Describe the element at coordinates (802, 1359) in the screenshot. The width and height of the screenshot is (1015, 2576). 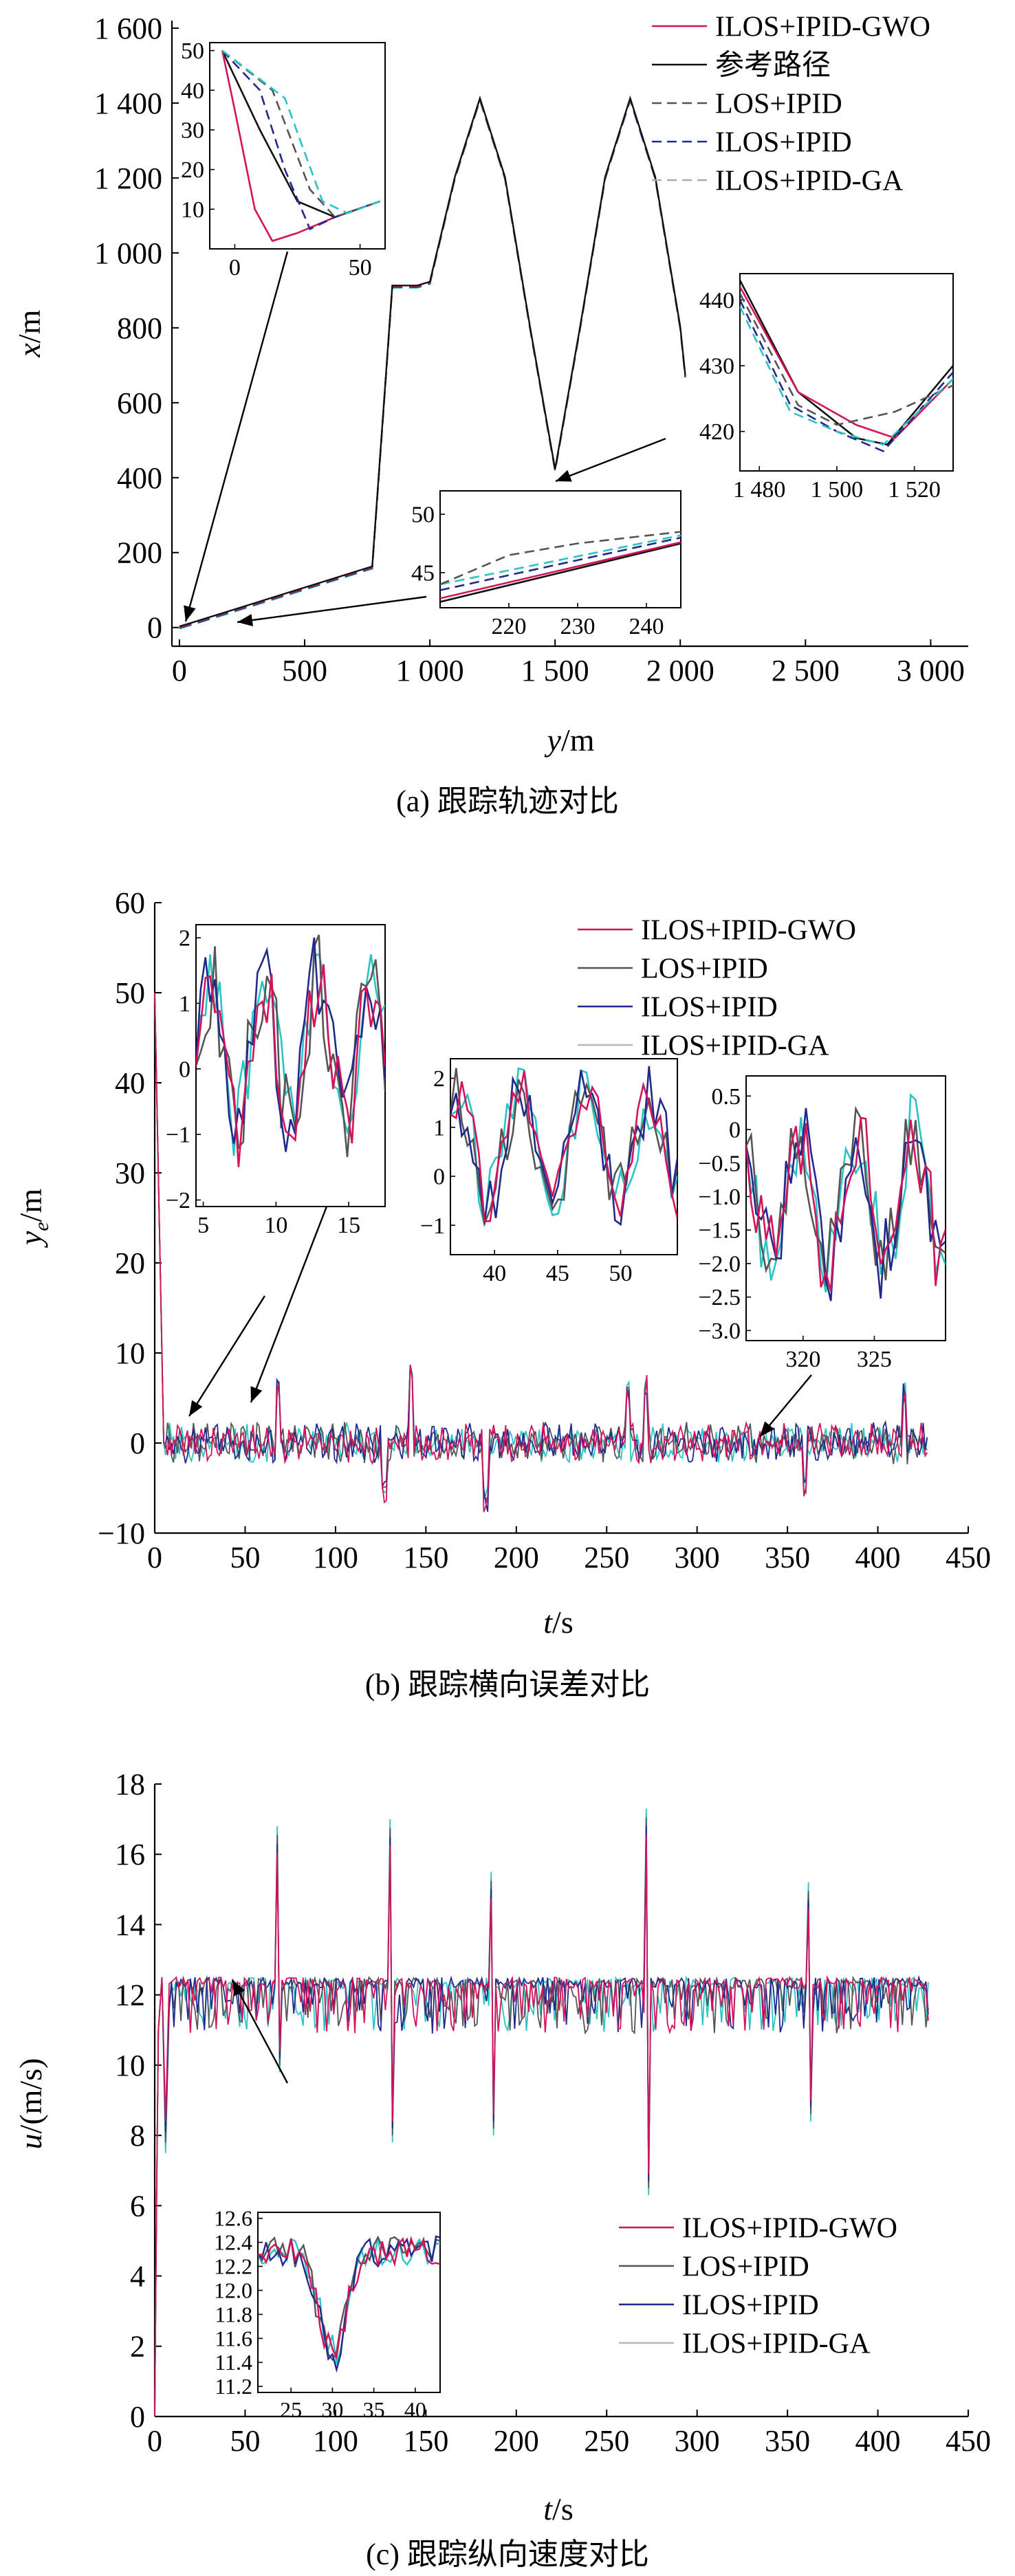
I see `inset-x-tick-label: 320` at that location.